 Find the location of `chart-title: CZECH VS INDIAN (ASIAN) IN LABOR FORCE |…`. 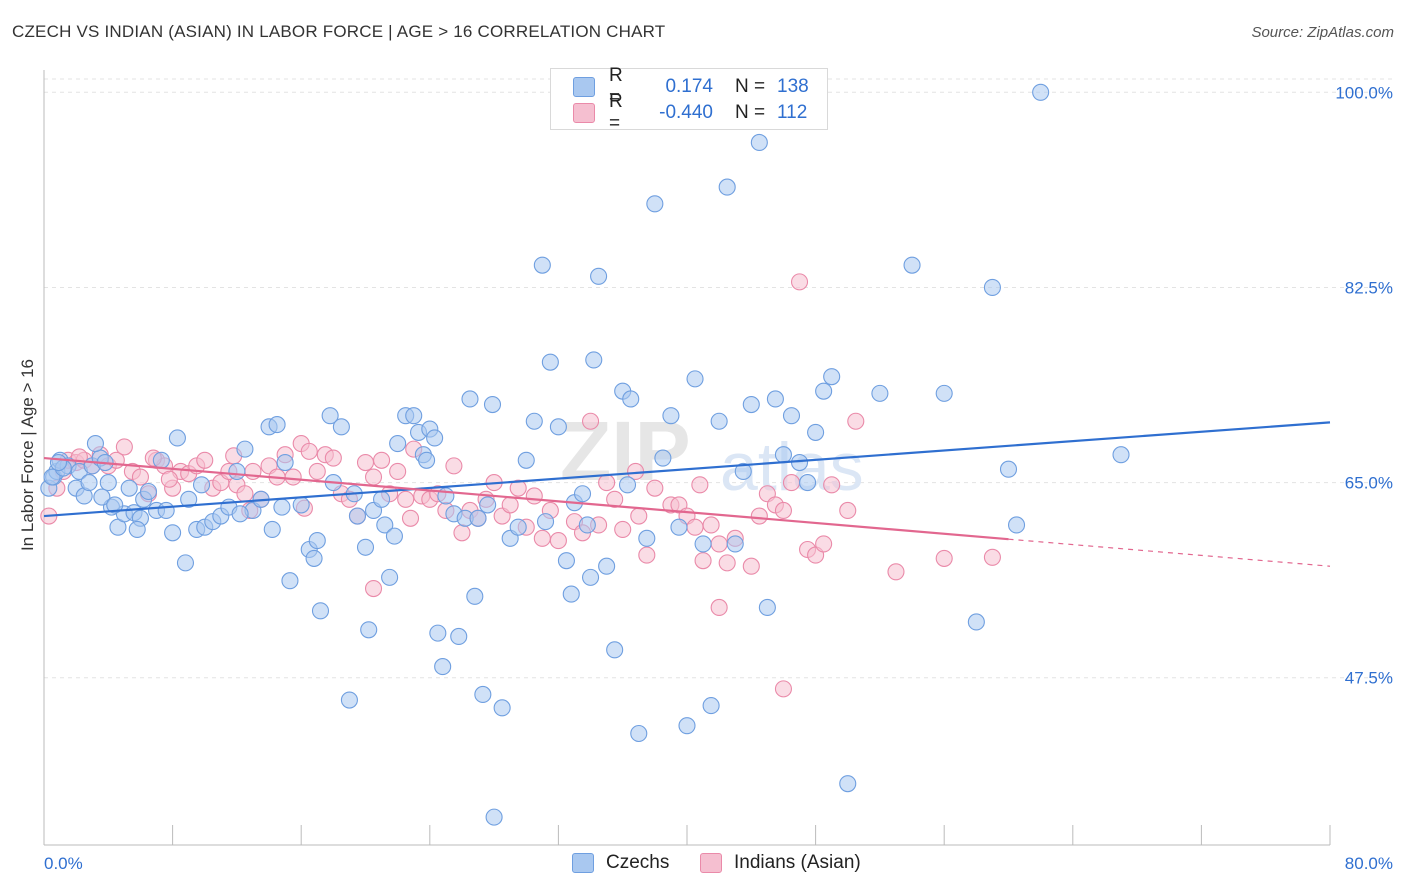

chart-title: CZECH VS INDIAN (ASIAN) IN LABOR FORCE |… is located at coordinates (339, 31).